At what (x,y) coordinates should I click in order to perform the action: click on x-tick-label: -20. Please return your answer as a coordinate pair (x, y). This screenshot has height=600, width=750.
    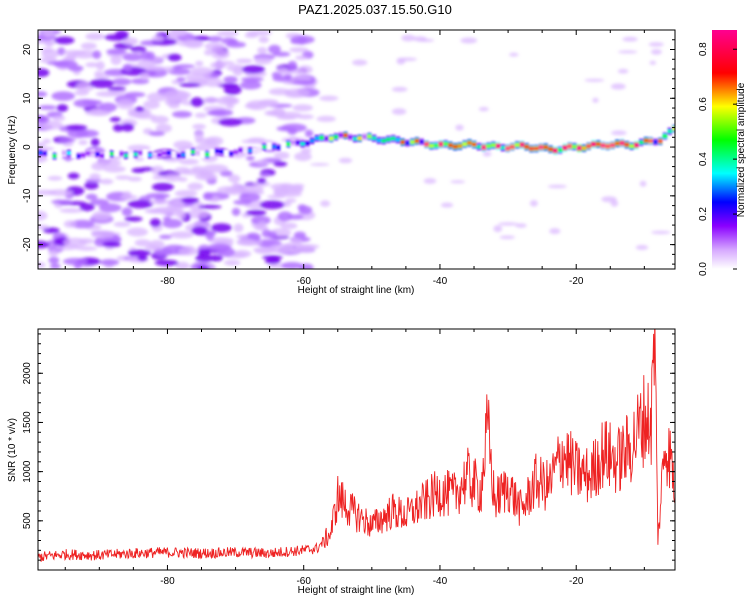
    Looking at the image, I should click on (576, 581).